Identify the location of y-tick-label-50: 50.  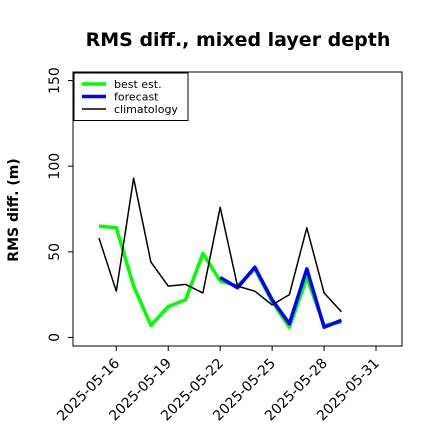
(55, 252).